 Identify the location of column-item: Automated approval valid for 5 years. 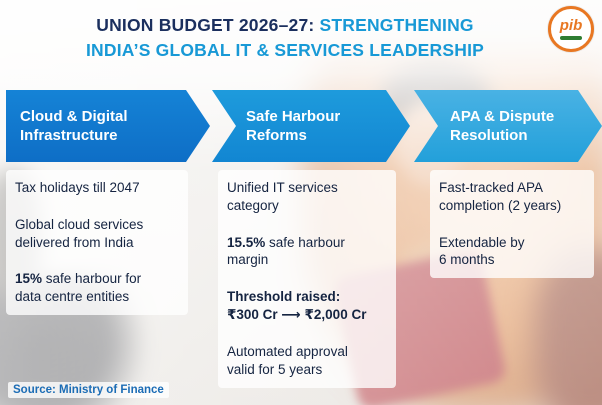
(287, 360).